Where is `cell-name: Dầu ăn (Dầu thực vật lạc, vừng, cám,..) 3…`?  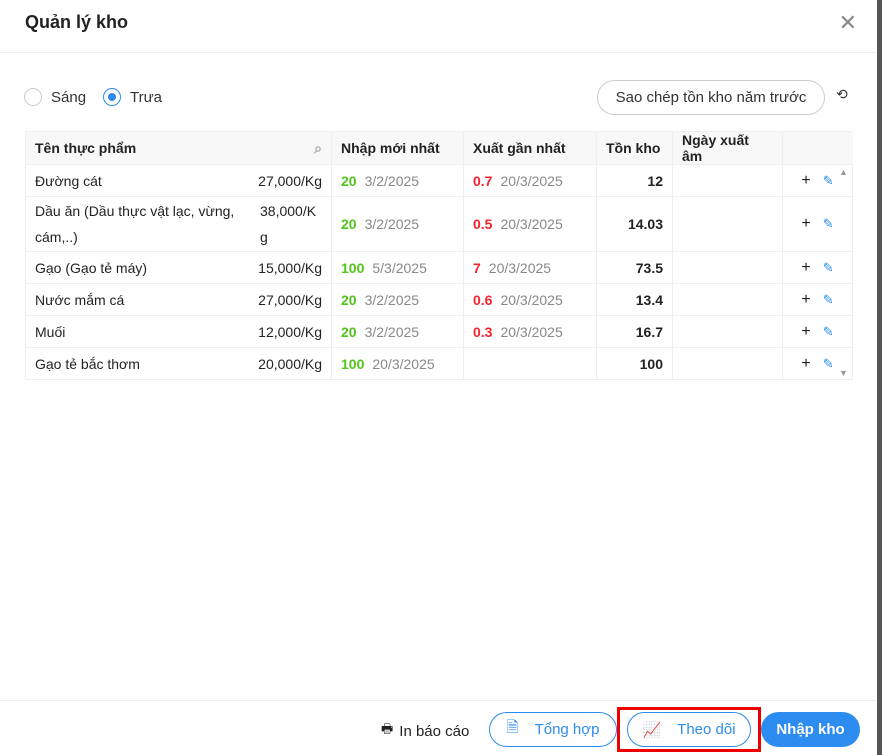
cell-name: Dầu ăn (Dầu thực vật lạc, vừng, cám,..) 3… is located at coordinates (178, 224).